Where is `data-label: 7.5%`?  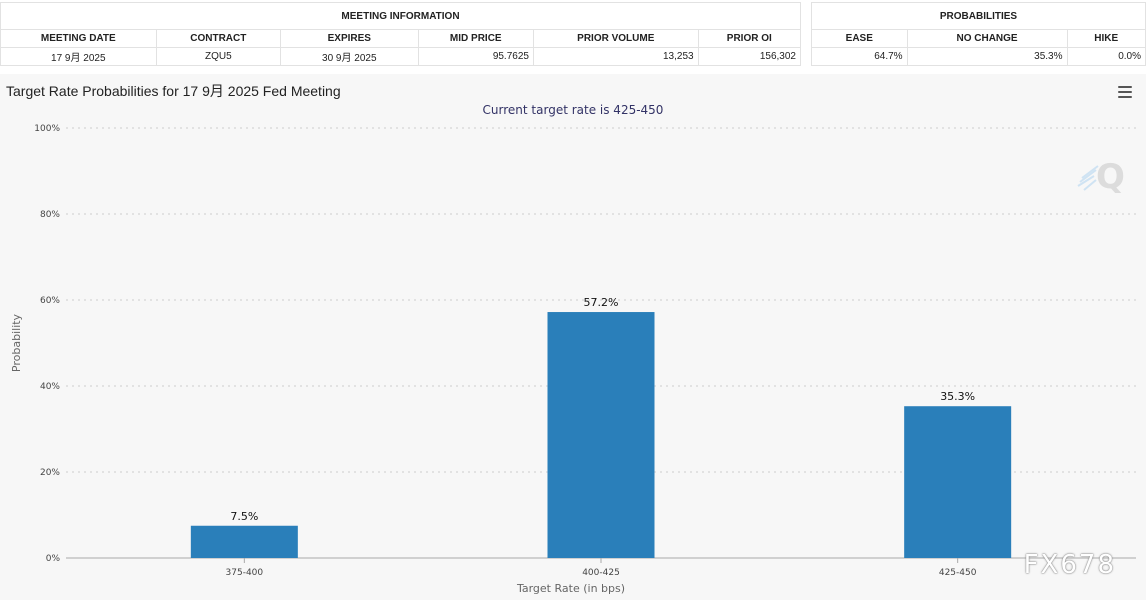
data-label: 7.5% is located at coordinates (244, 516).